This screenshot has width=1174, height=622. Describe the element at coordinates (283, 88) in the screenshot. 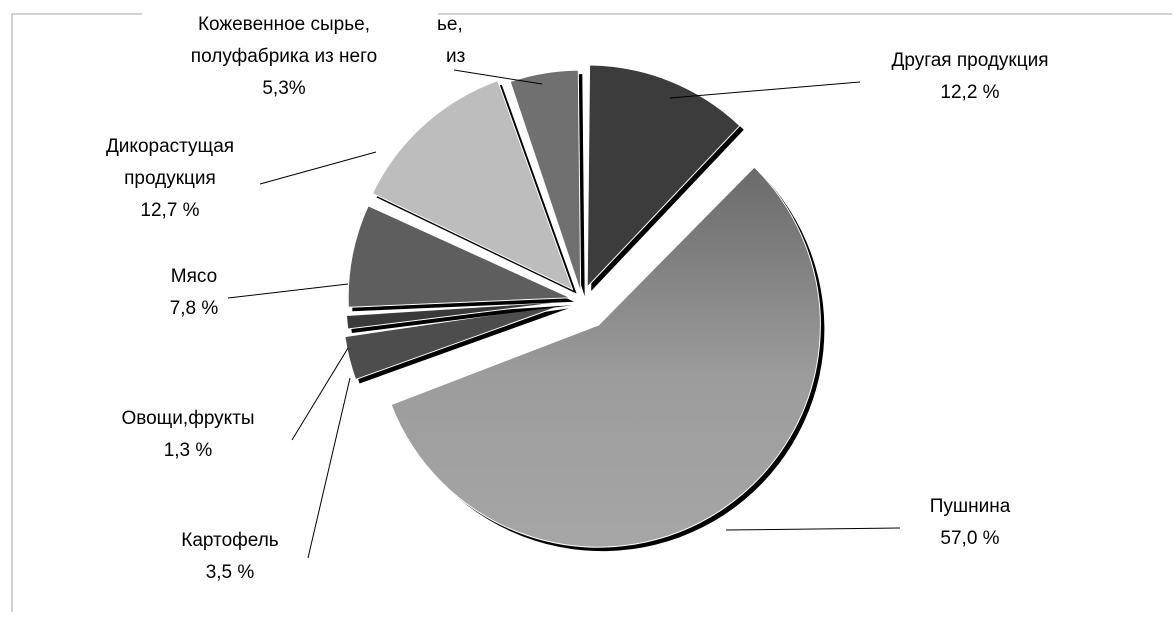

I see `data-label-value: 5,3%` at that location.